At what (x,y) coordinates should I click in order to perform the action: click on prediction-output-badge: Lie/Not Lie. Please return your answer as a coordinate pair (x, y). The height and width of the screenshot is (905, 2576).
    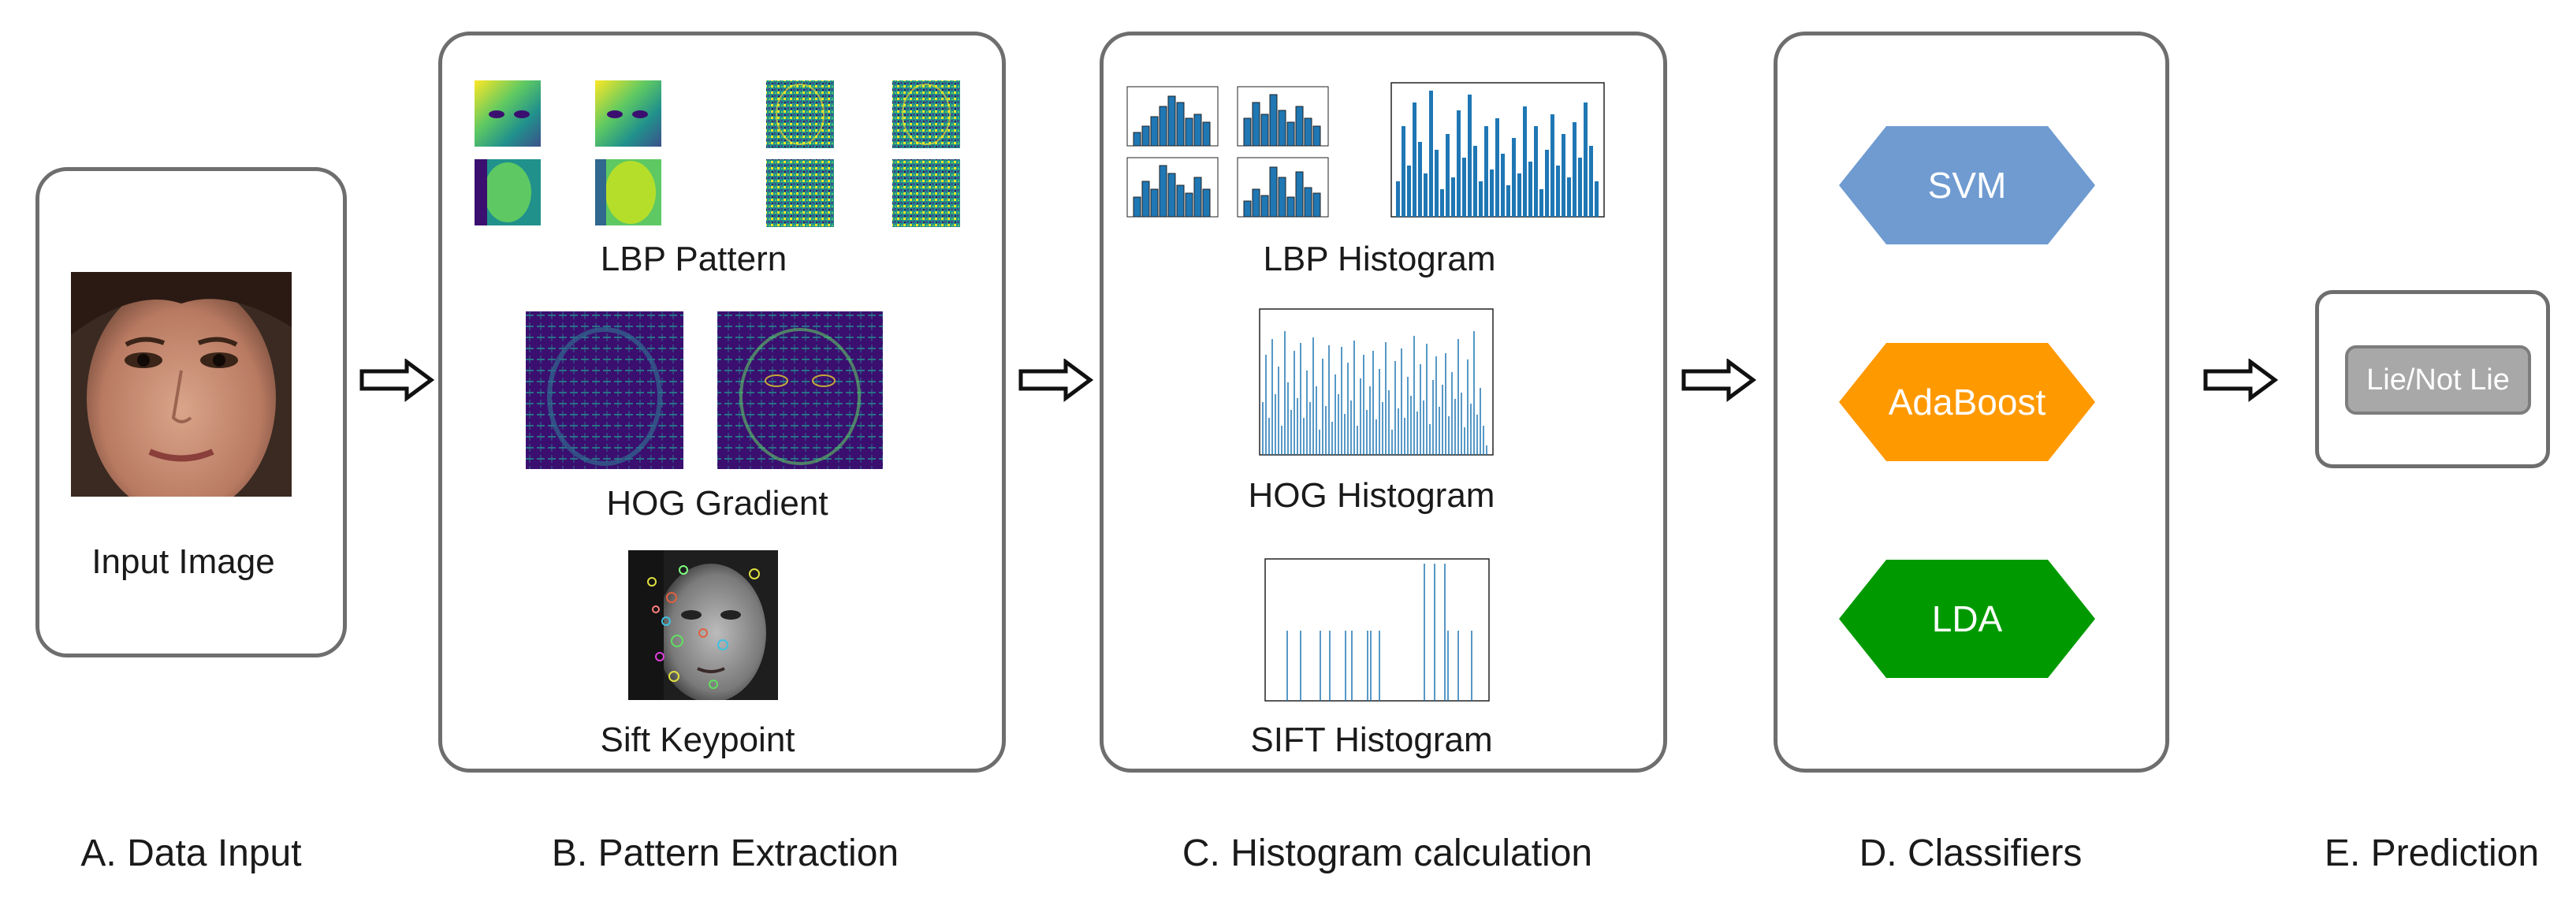
    Looking at the image, I should click on (2438, 380).